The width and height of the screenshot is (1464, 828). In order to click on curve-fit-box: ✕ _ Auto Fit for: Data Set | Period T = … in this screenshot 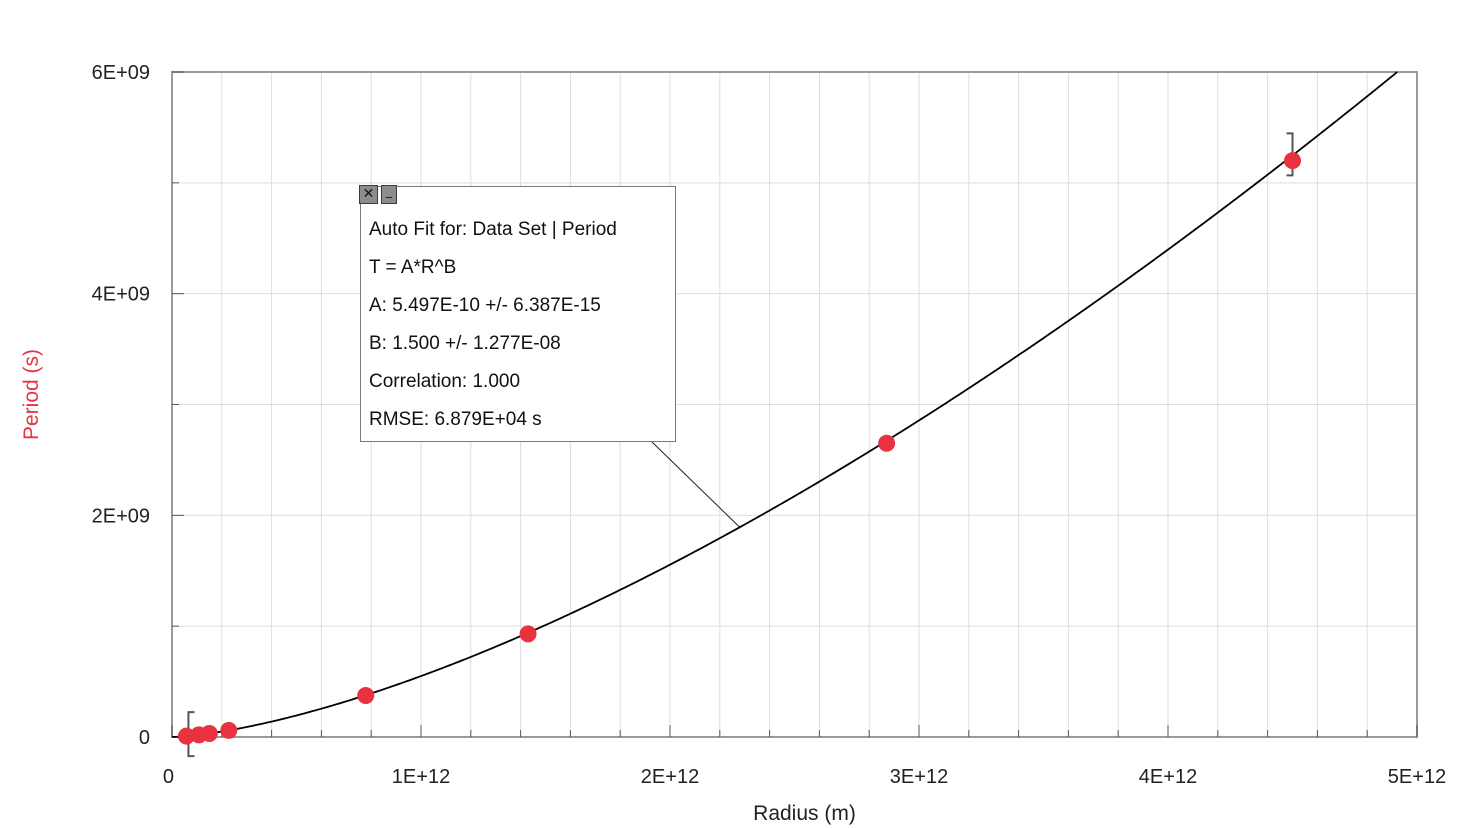, I will do `click(517, 313)`.